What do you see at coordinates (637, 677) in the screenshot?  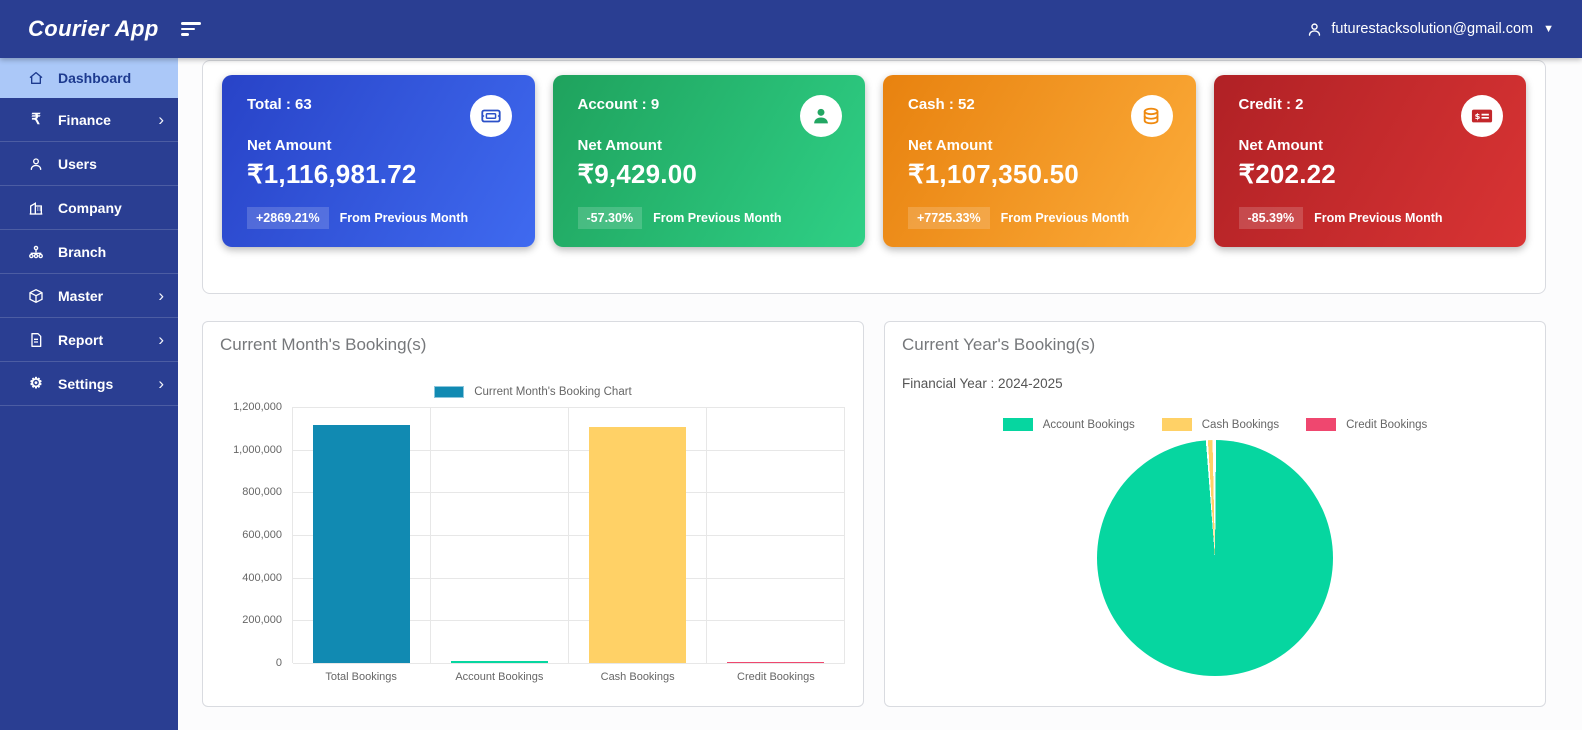 I see `x-tick-label: Cash Bookings` at bounding box center [637, 677].